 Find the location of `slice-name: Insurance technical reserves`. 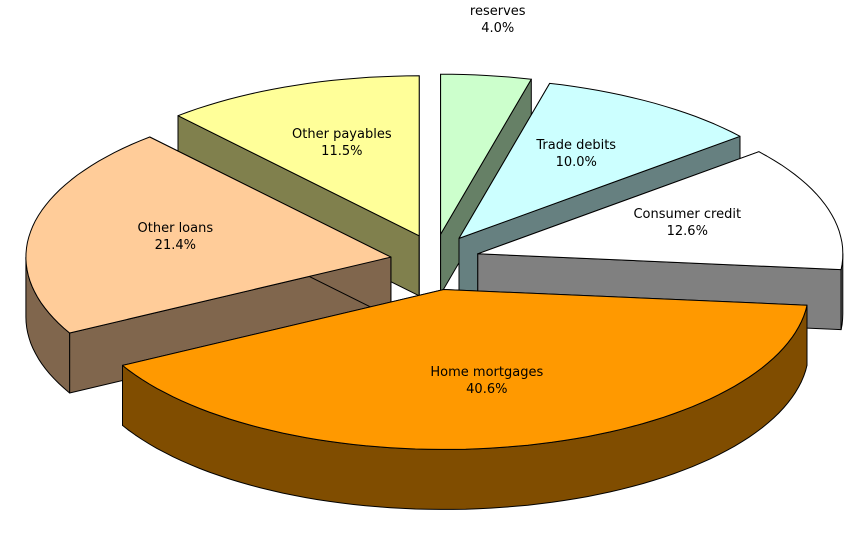

slice-name: Insurance technical reserves is located at coordinates (497, 9).